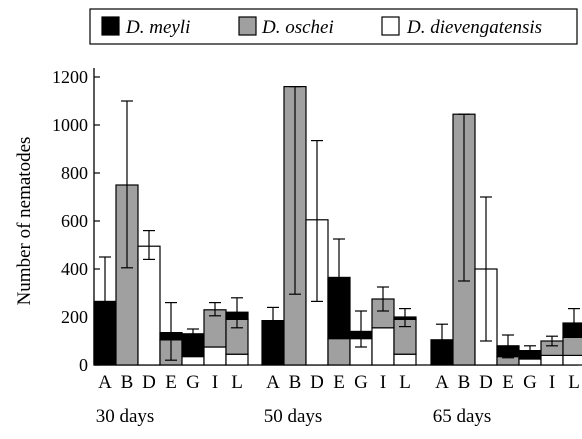 Image resolution: width=582 pixels, height=439 pixels. Describe the element at coordinates (297, 27) in the screenshot. I see `legend-label: D. oschei` at that location.